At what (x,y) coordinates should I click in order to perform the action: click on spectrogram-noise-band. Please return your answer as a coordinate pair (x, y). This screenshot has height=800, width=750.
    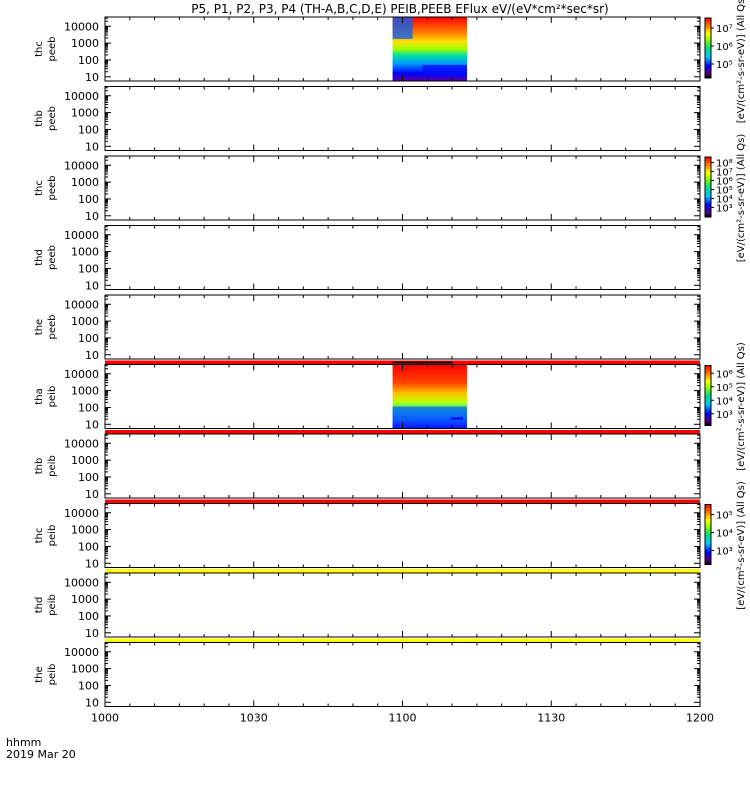
    Looking at the image, I should click on (429, 417).